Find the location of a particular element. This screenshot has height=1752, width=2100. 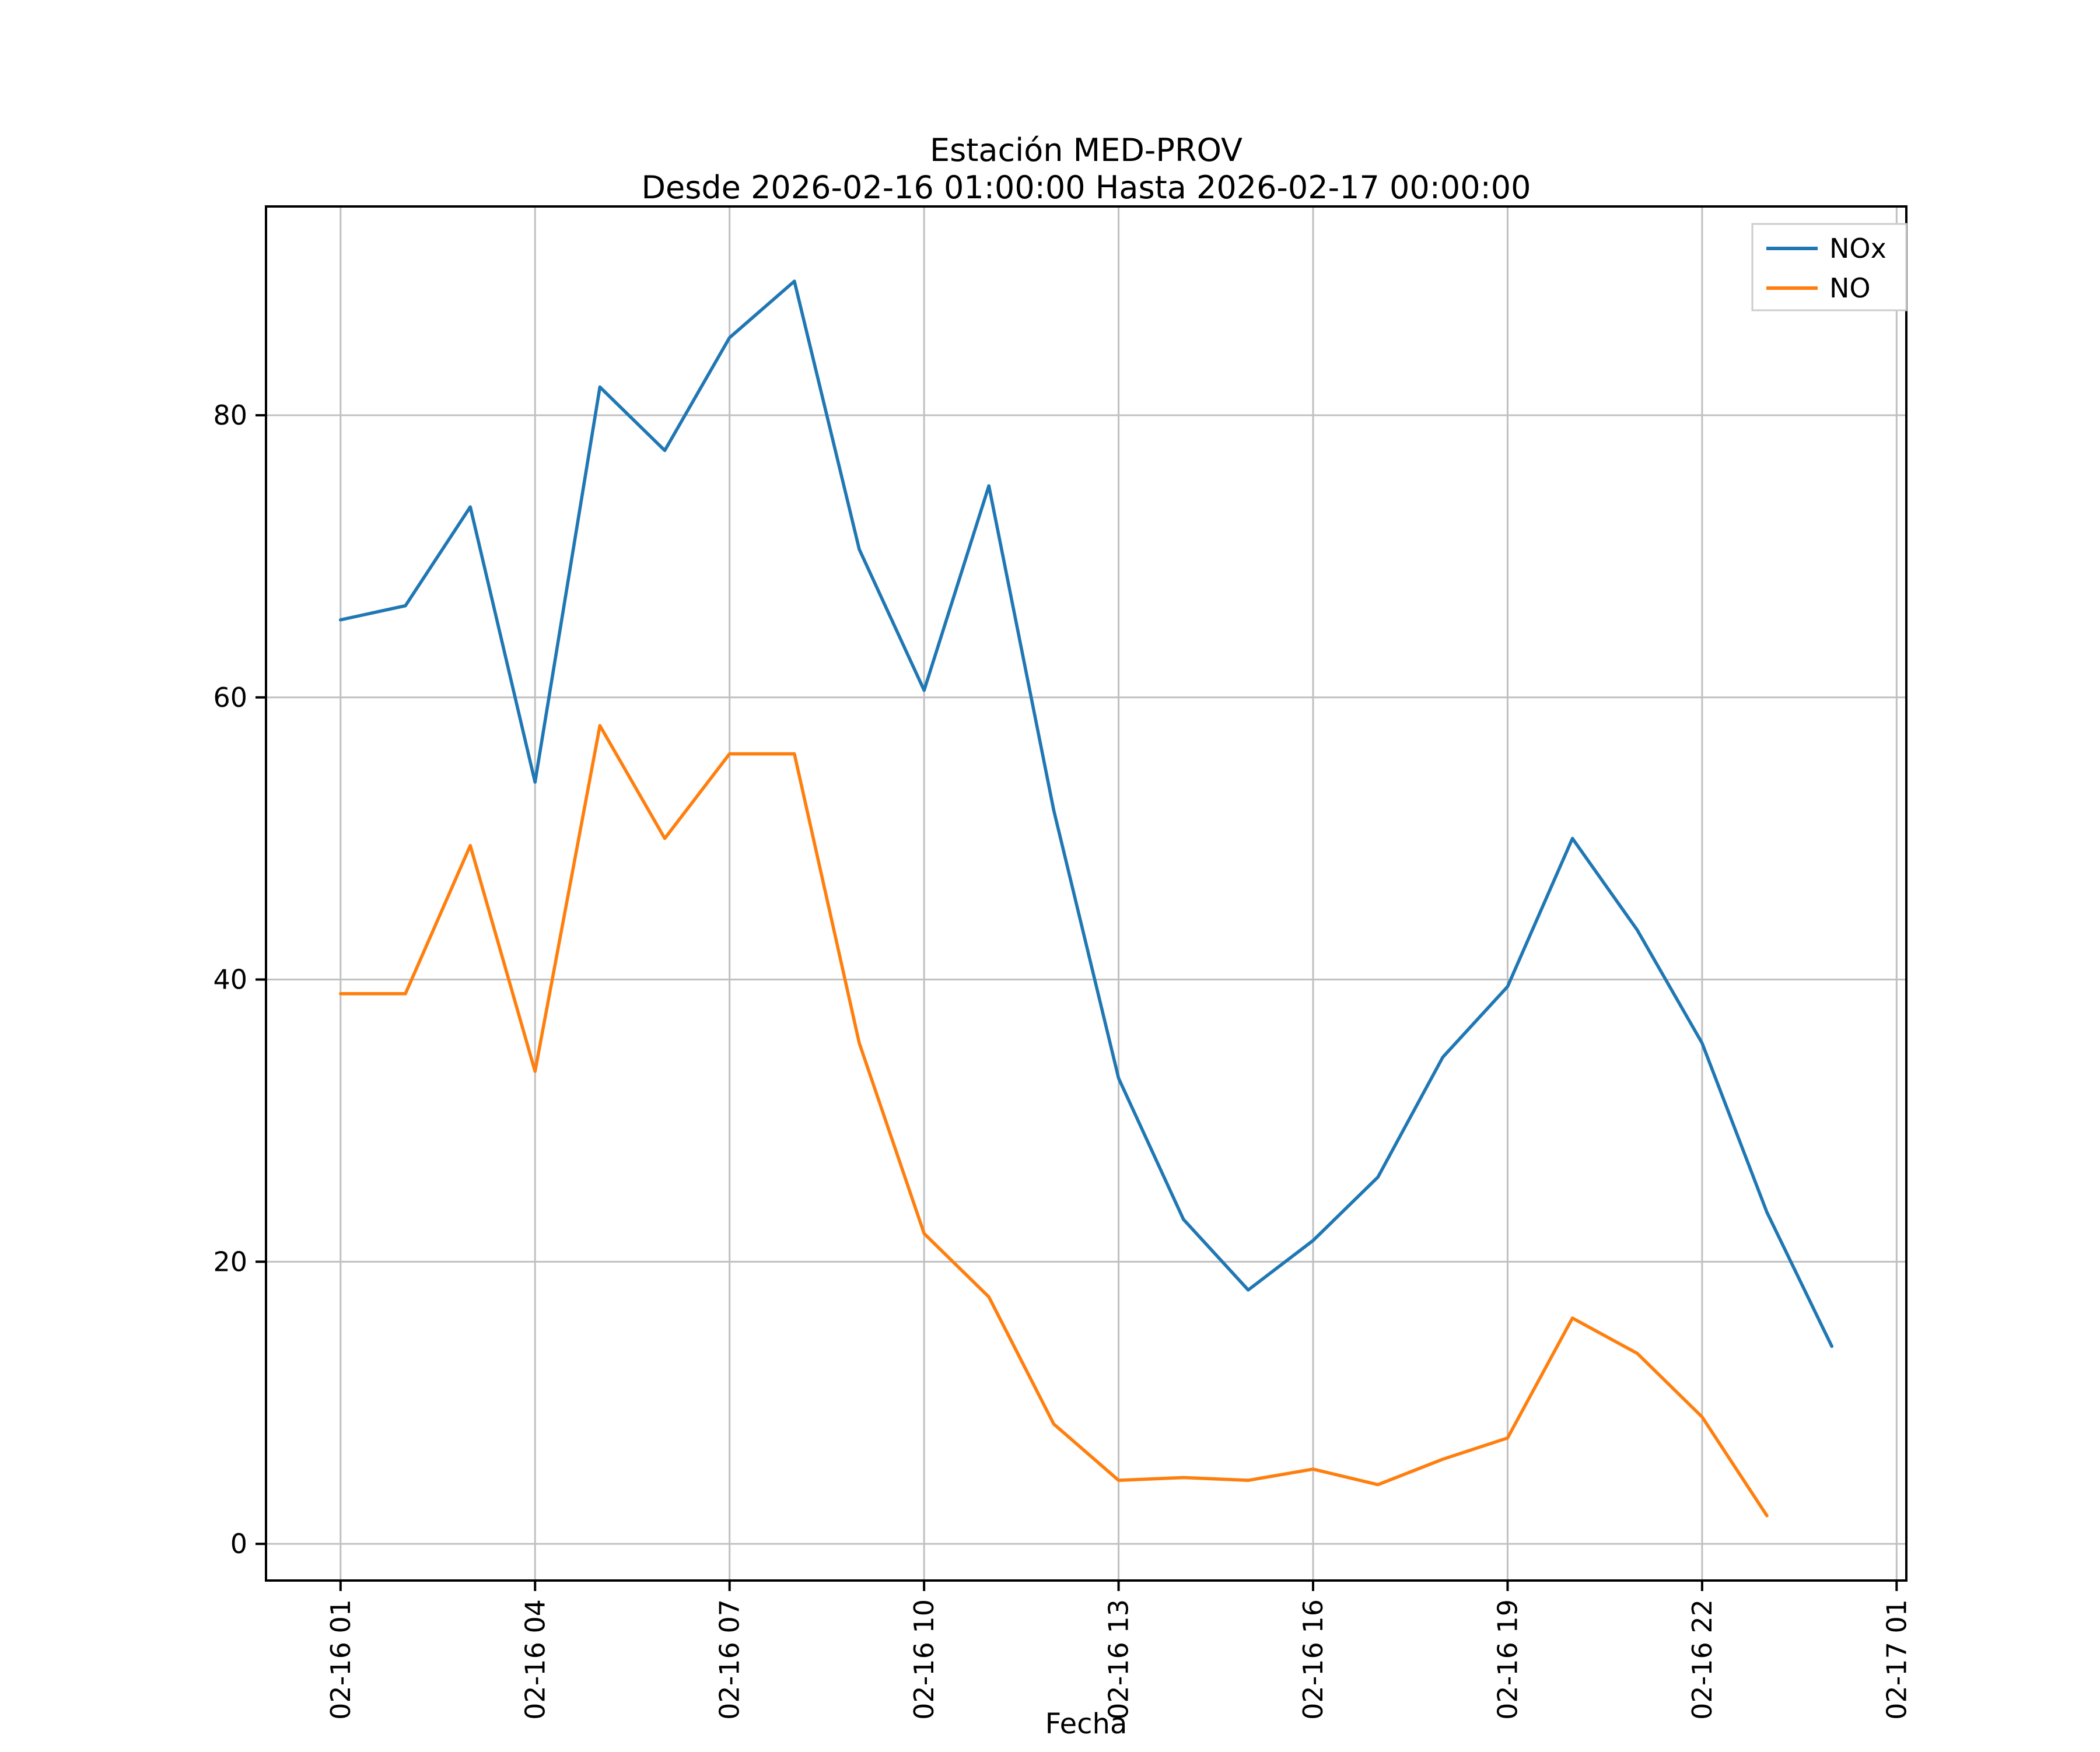

x-tick-label: 02-16 04 is located at coordinates (535, 1659).